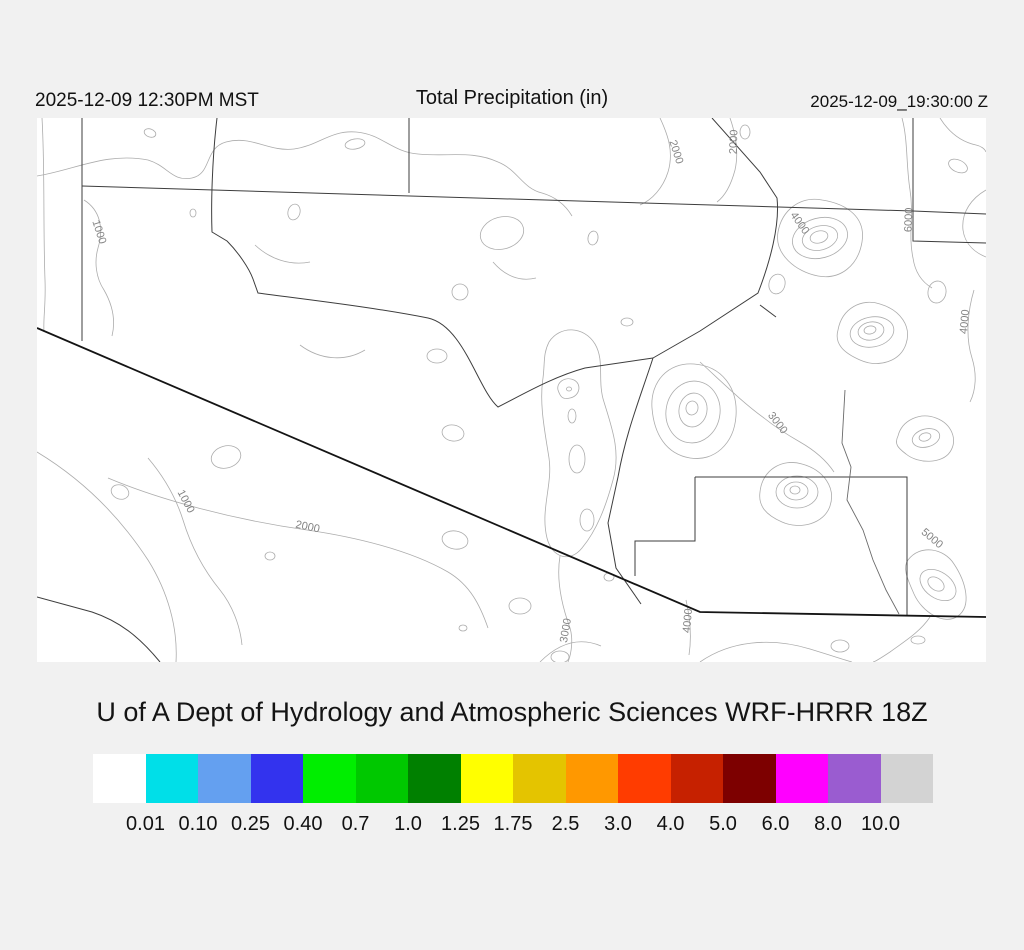 The height and width of the screenshot is (950, 1024). I want to click on colorbar-tick-label: 6.0, so click(775, 824).